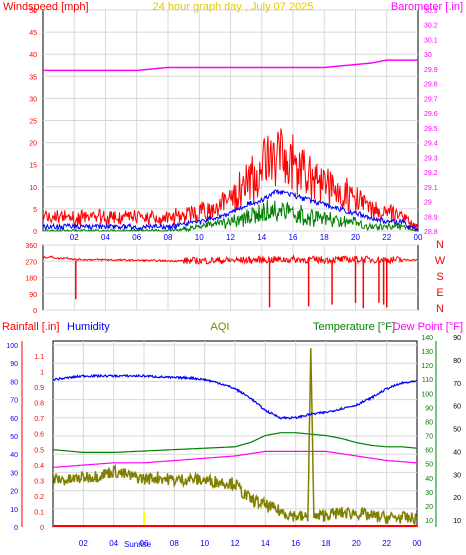 This screenshot has width=466, height=555. I want to click on rainfall-tick-label: 0.1, so click(39, 512).